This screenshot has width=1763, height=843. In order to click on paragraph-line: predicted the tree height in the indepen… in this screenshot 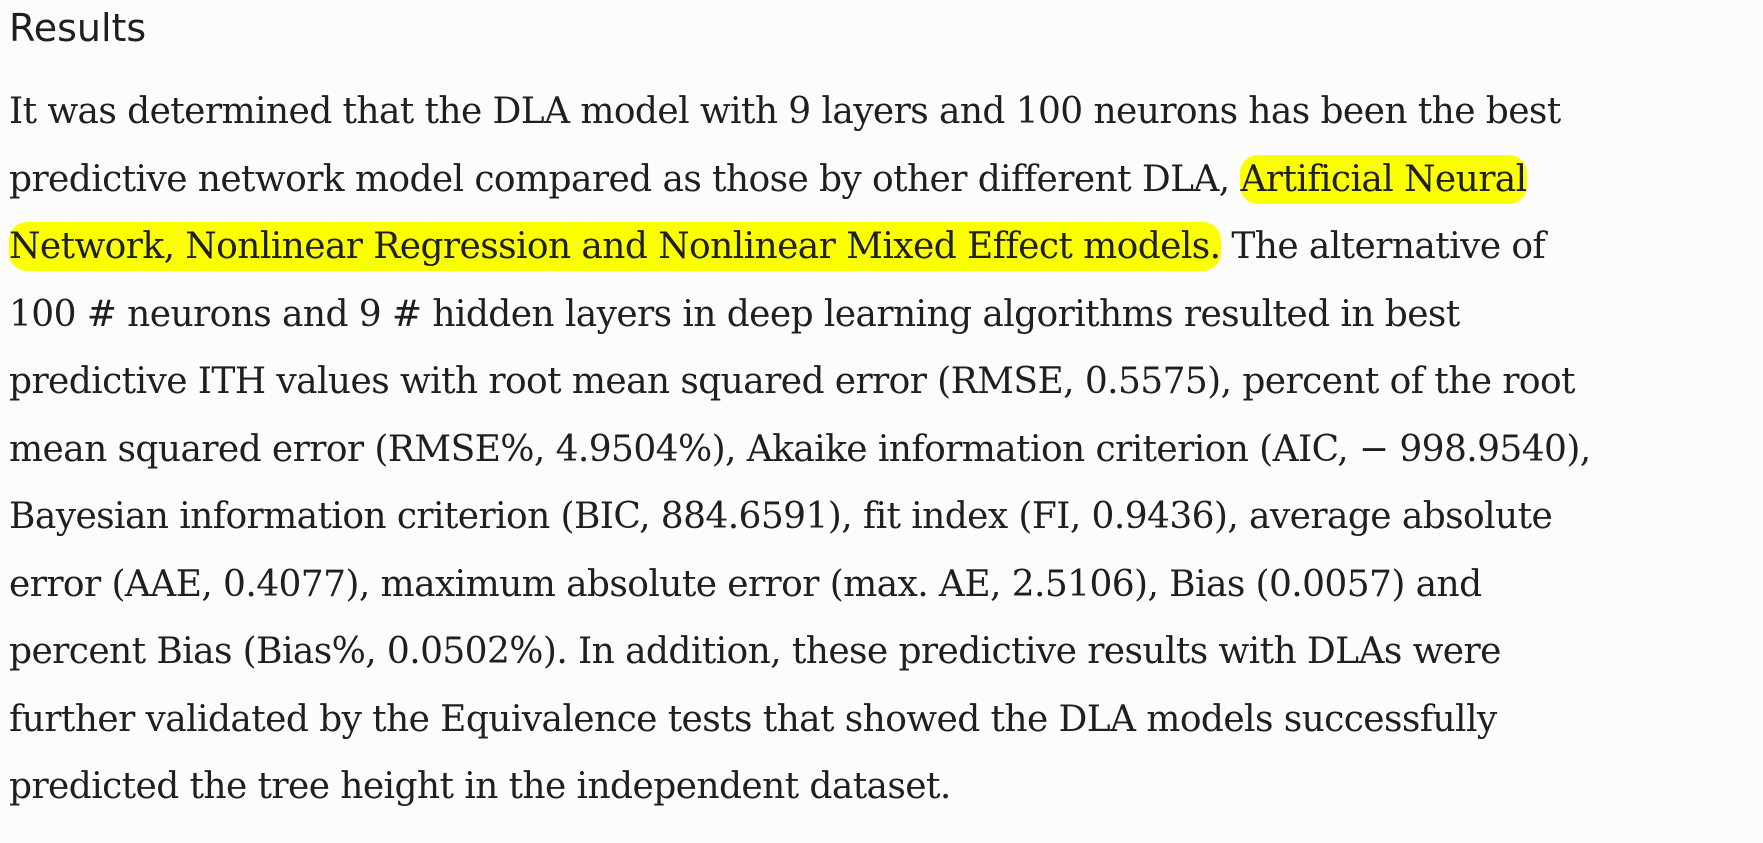, I will do `click(480, 786)`.